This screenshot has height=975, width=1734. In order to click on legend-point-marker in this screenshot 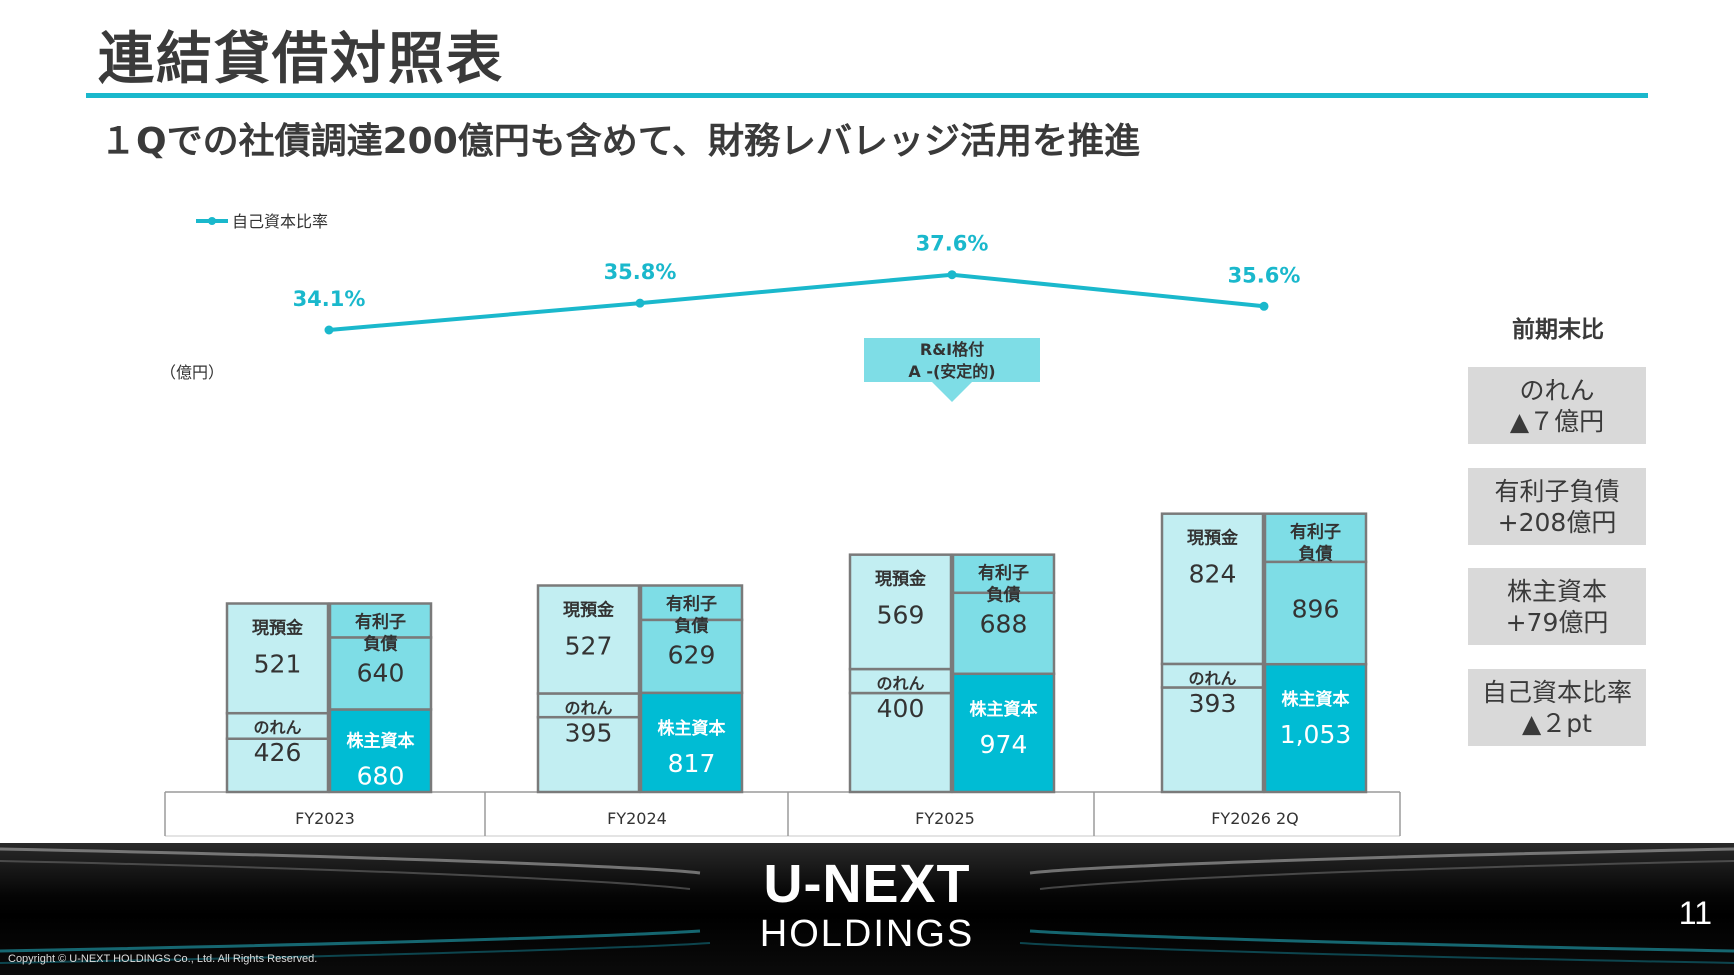, I will do `click(212, 221)`.